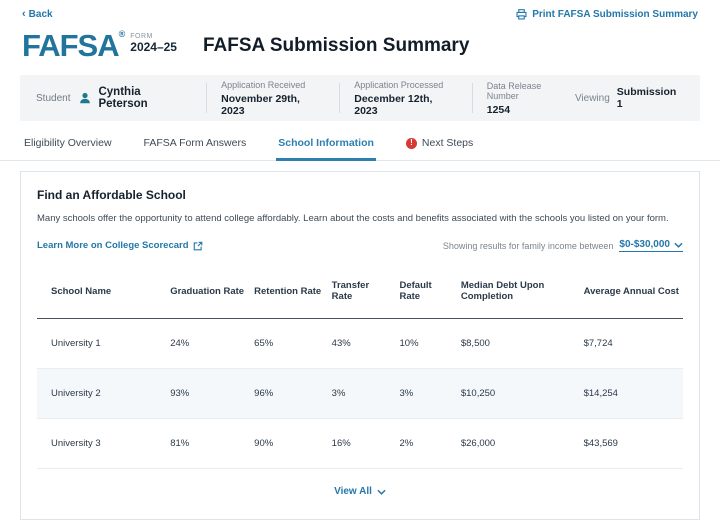  What do you see at coordinates (411, 143) in the screenshot?
I see `alert-icon: !` at bounding box center [411, 143].